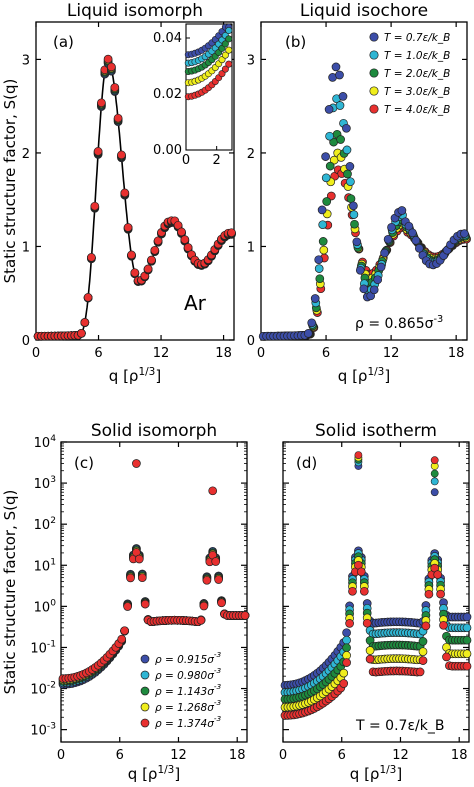 This screenshot has width=474, height=787. I want to click on legend-label-c: ρ = 0.915σ-3​, so click(188, 658).